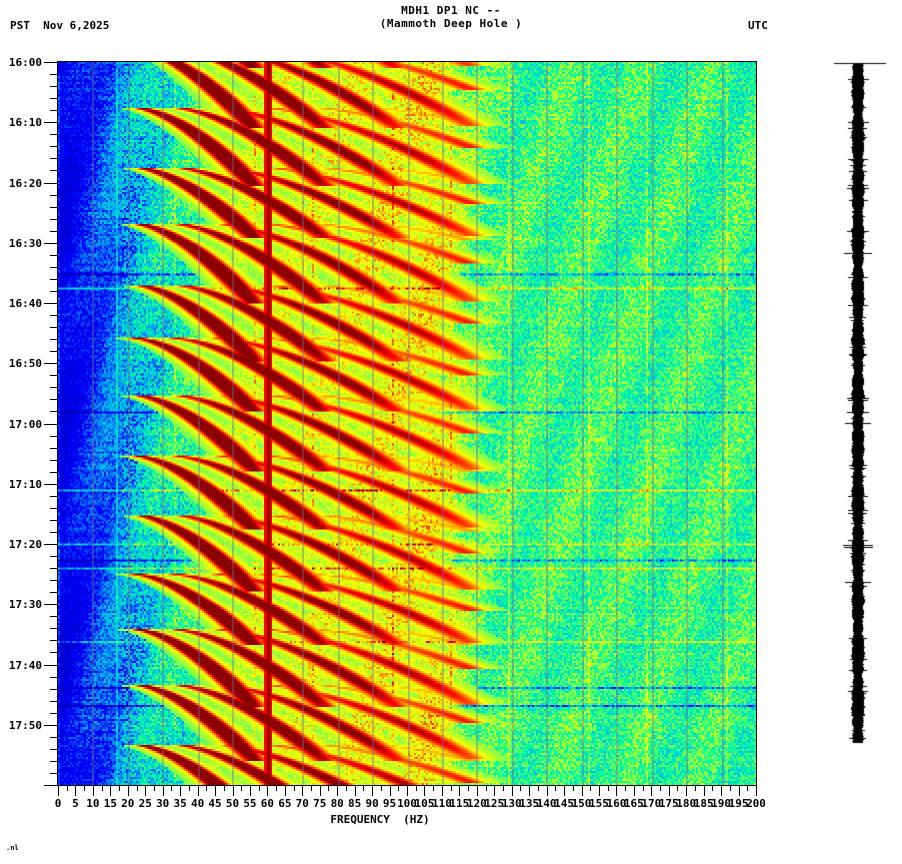 The image size is (902, 864). I want to click on freq-label: 115, so click(459, 803).